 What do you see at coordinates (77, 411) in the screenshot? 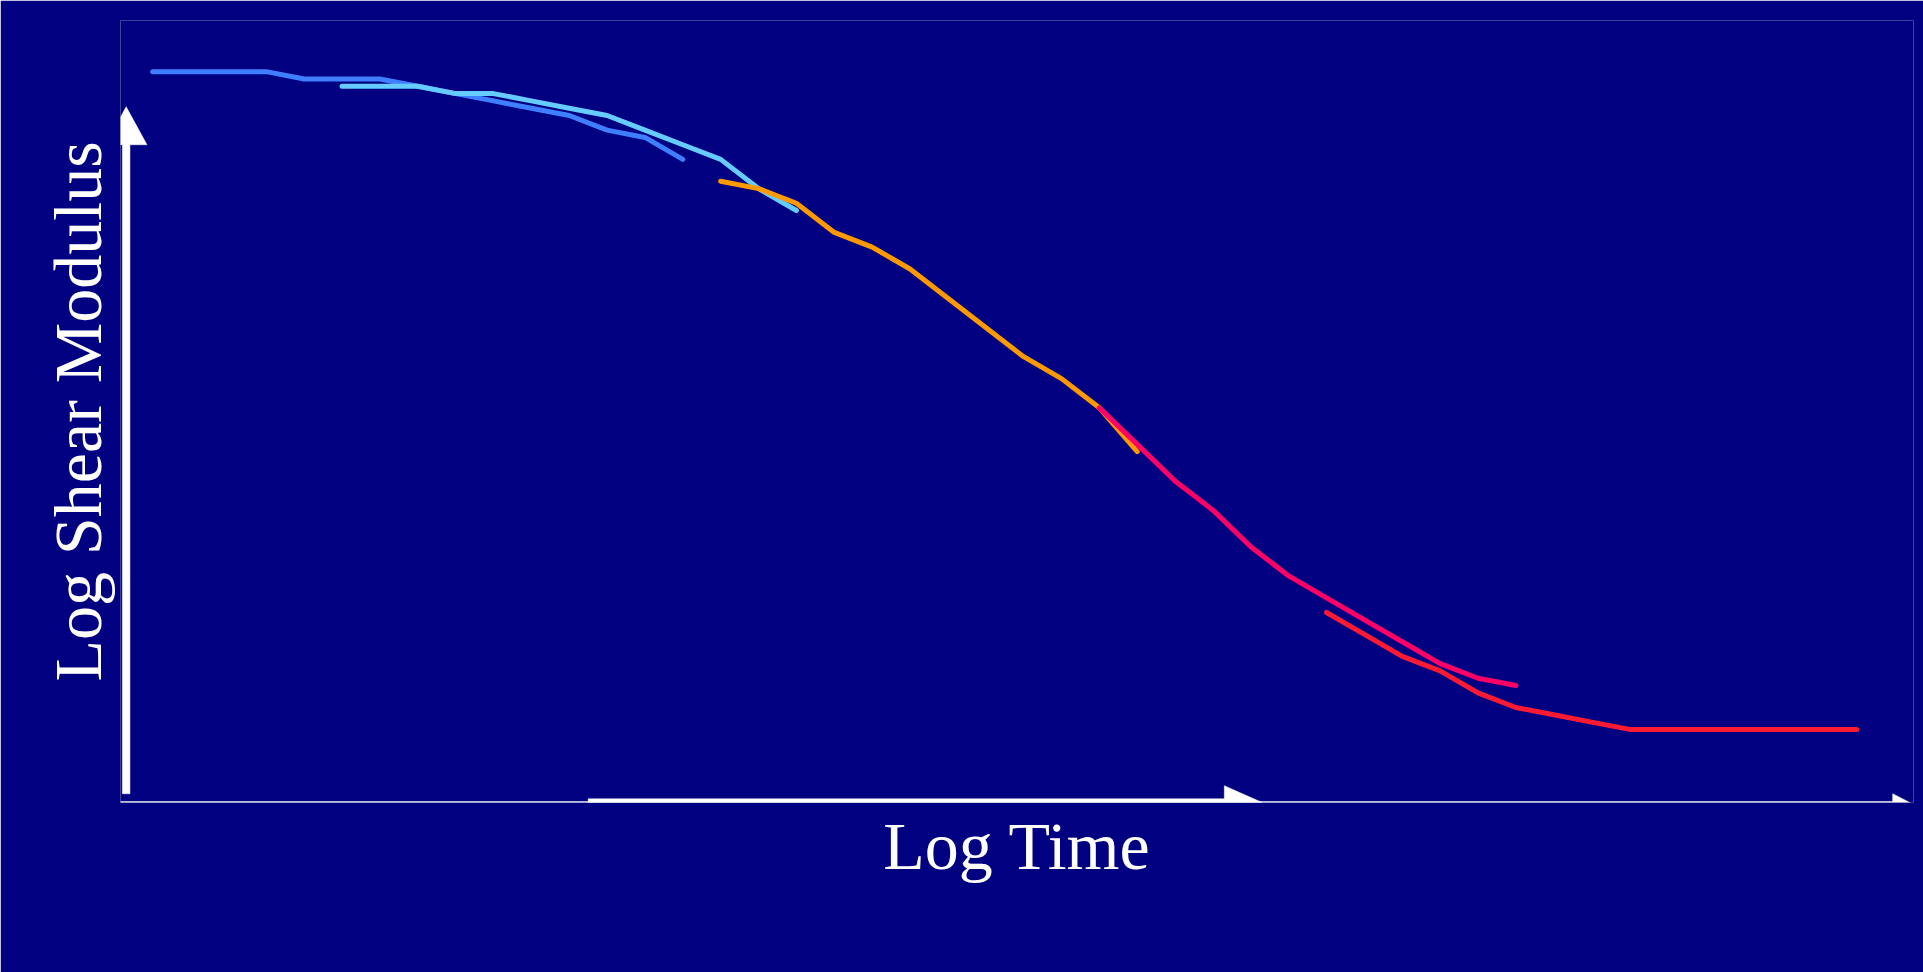
I see `y-axis-title: Log Shear Modulus` at bounding box center [77, 411].